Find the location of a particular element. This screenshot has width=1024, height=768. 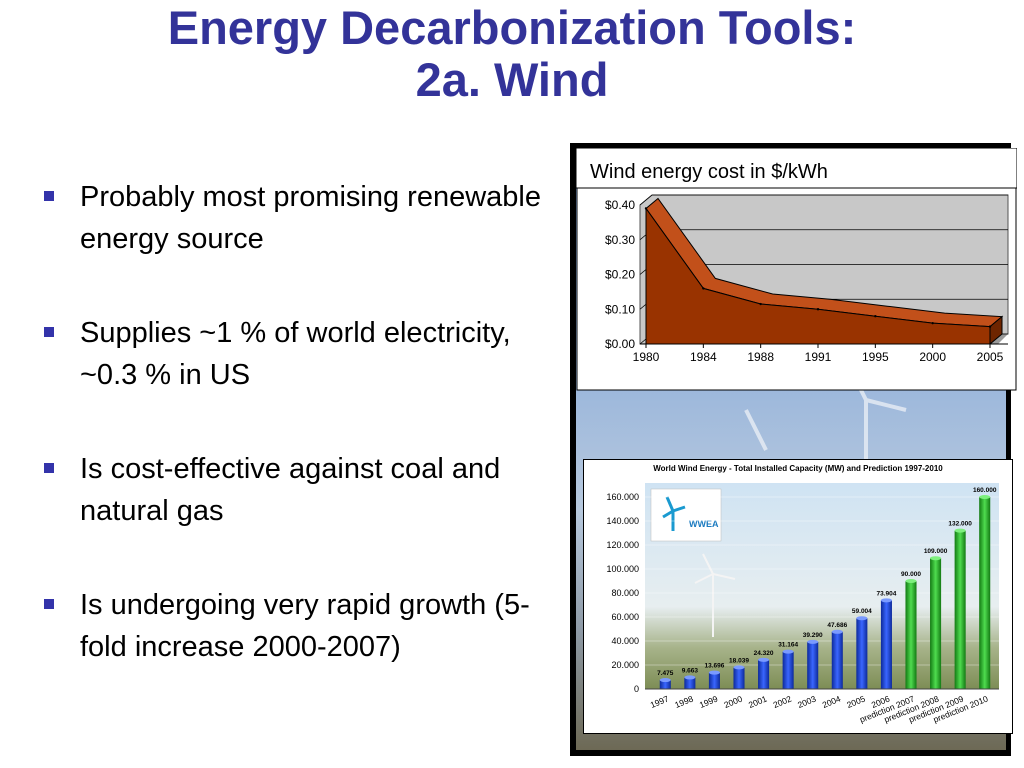

chart2-bar-value-label: 9.663 is located at coordinates (690, 670).